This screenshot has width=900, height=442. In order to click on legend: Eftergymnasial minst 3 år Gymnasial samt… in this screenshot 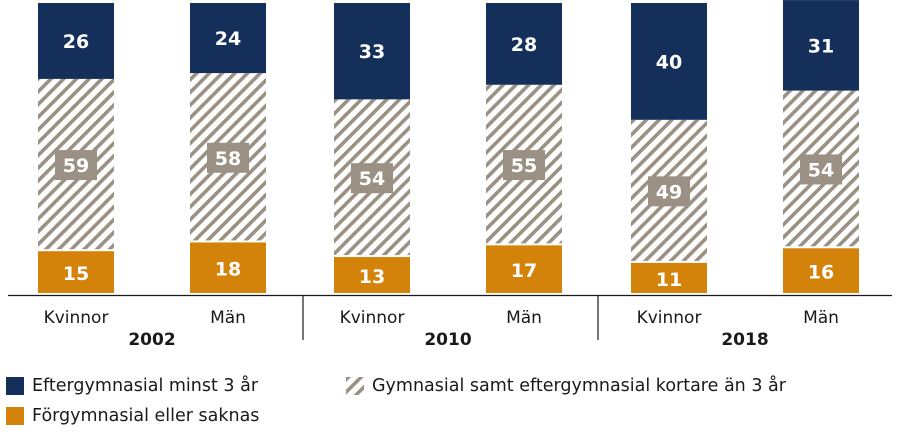, I will do `click(451, 406)`.